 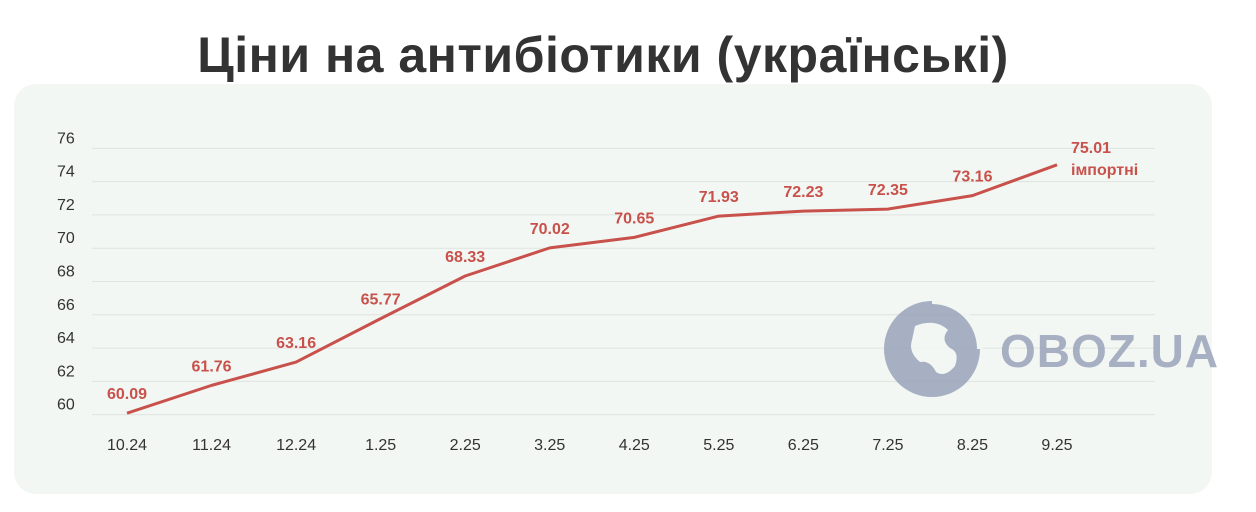 I want to click on data-label: 70.65, so click(x=634, y=218).